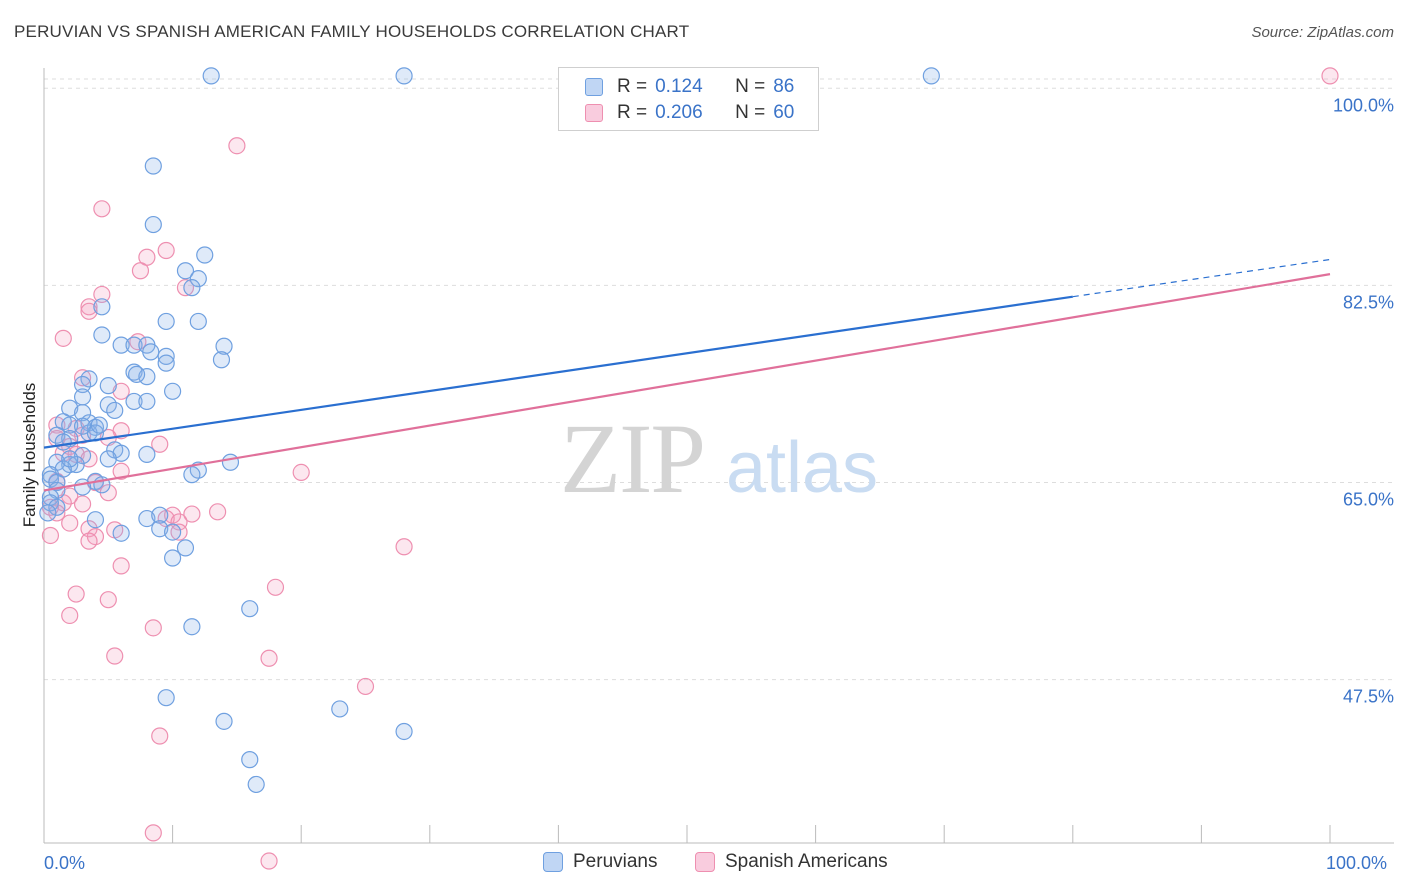  I want to click on y-tick-label: 82.5%, so click(1368, 302).